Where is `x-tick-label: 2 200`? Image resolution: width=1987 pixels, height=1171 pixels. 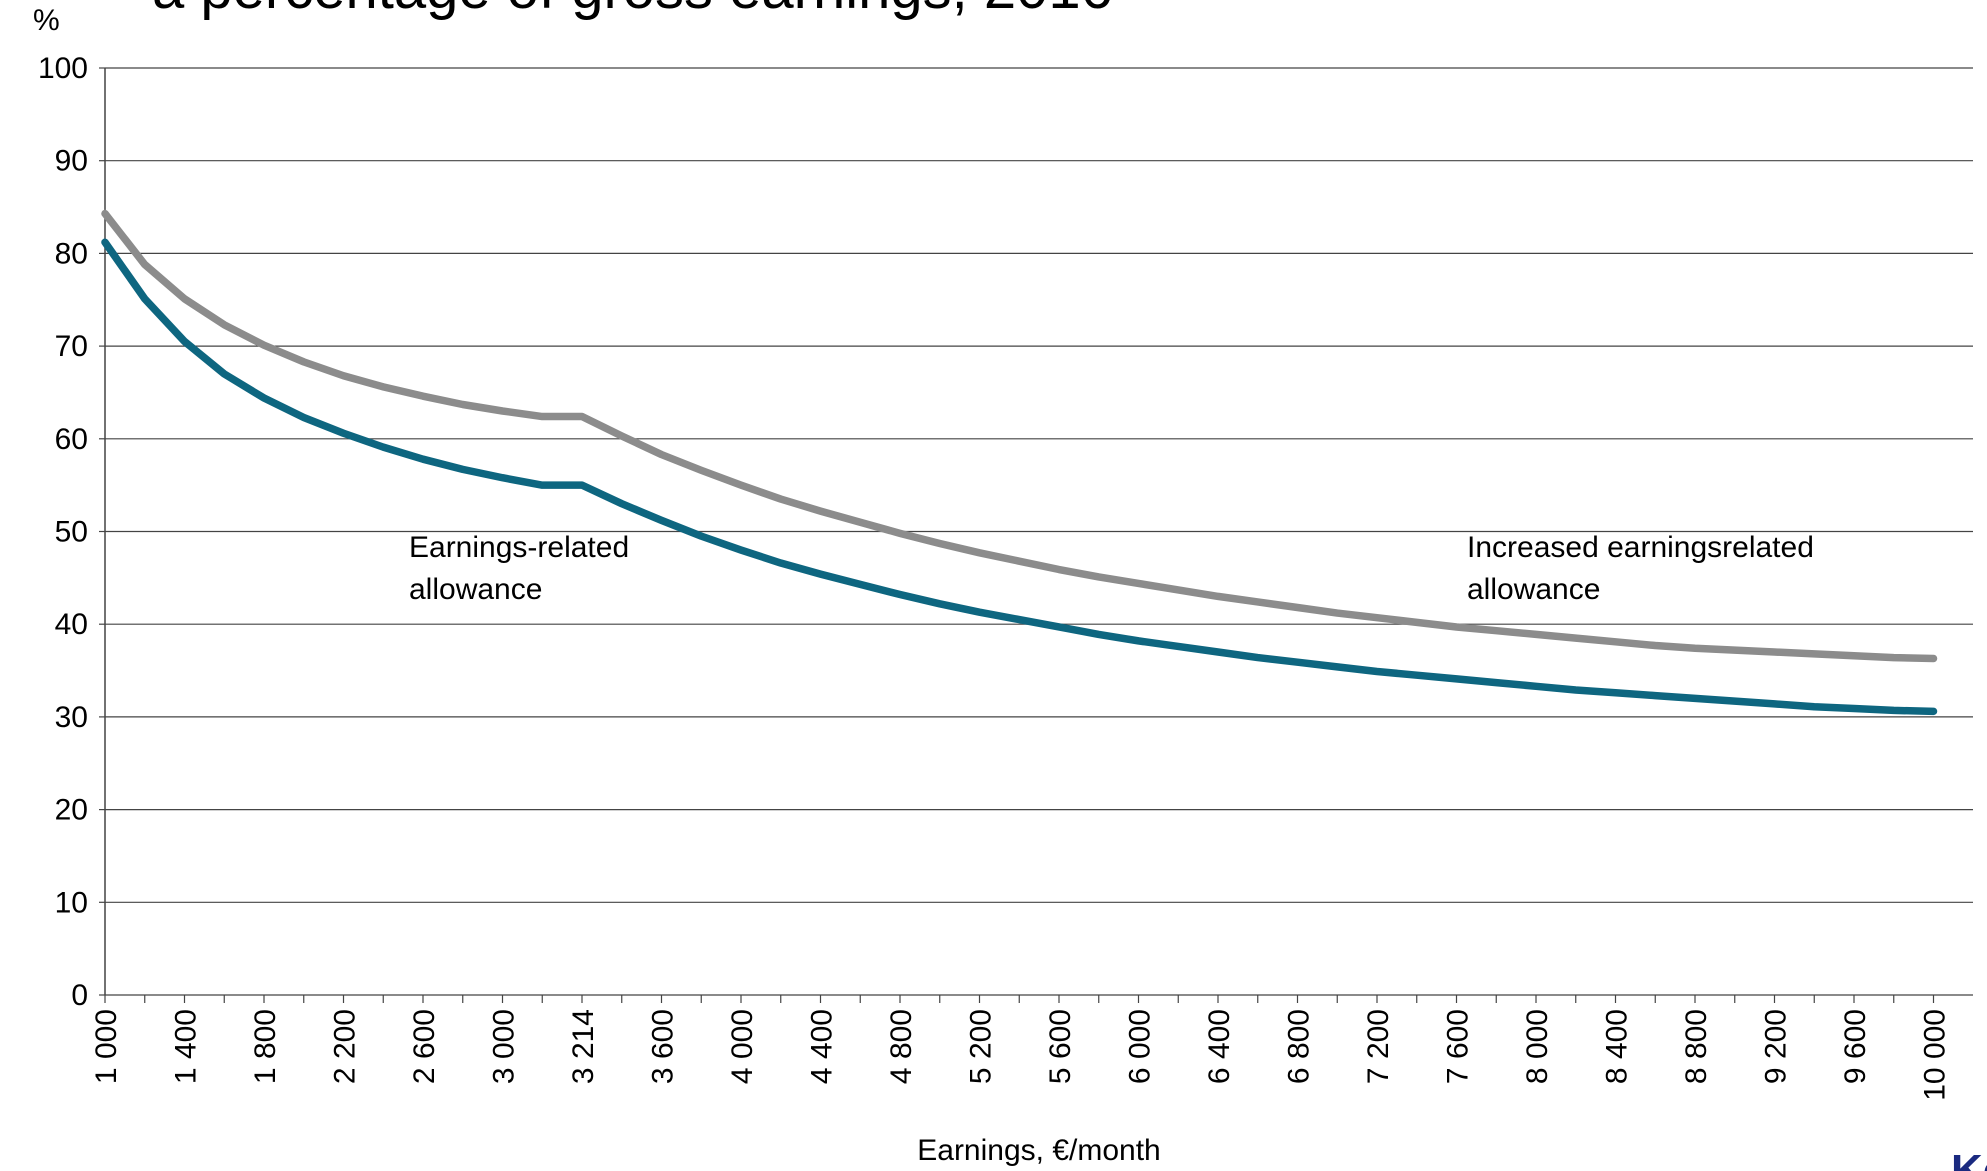 x-tick-label: 2 200 is located at coordinates (345, 1046).